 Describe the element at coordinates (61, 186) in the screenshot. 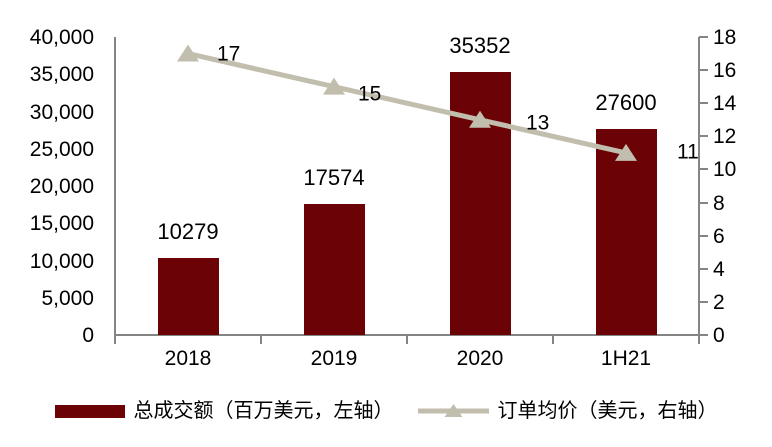

I see `y-axis-left-tick-label: 20,000` at that location.